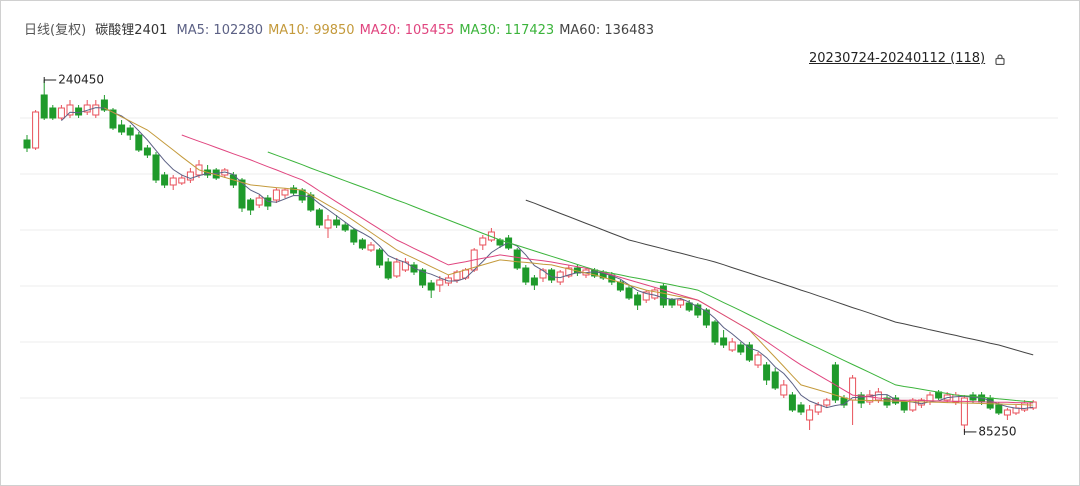 This screenshot has width=1080, height=486. What do you see at coordinates (897, 58) in the screenshot?
I see `date-range: 20230724-20240112 (118)` at bounding box center [897, 58].